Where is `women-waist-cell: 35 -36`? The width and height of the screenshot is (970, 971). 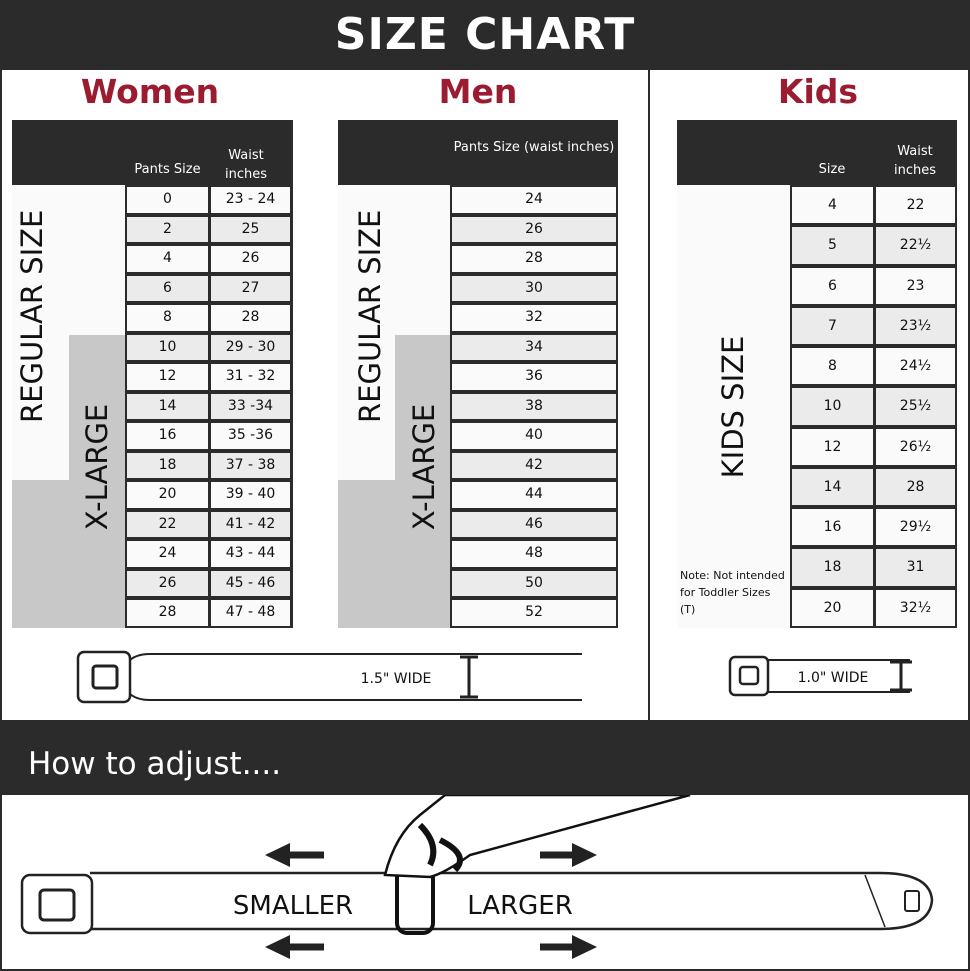 women-waist-cell: 35 -36 is located at coordinates (250, 436).